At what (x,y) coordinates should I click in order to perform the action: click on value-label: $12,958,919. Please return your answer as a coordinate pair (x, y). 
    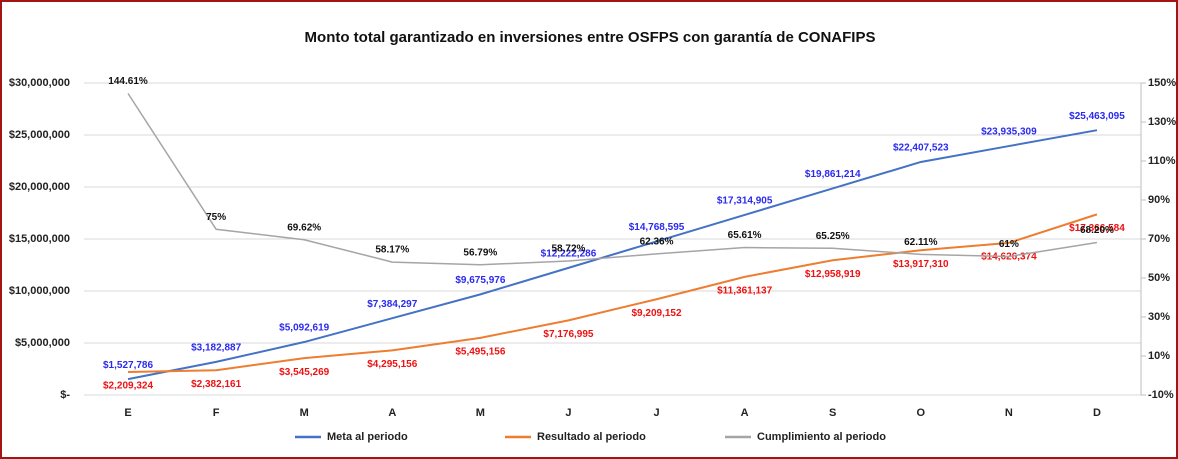
    Looking at the image, I should click on (833, 274).